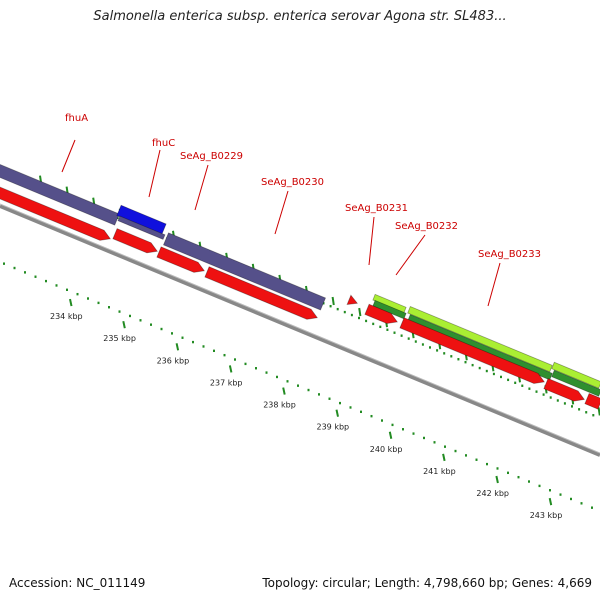  What do you see at coordinates (292, 182) in the screenshot?
I see `gene-label: SeAg_B0230` at bounding box center [292, 182].